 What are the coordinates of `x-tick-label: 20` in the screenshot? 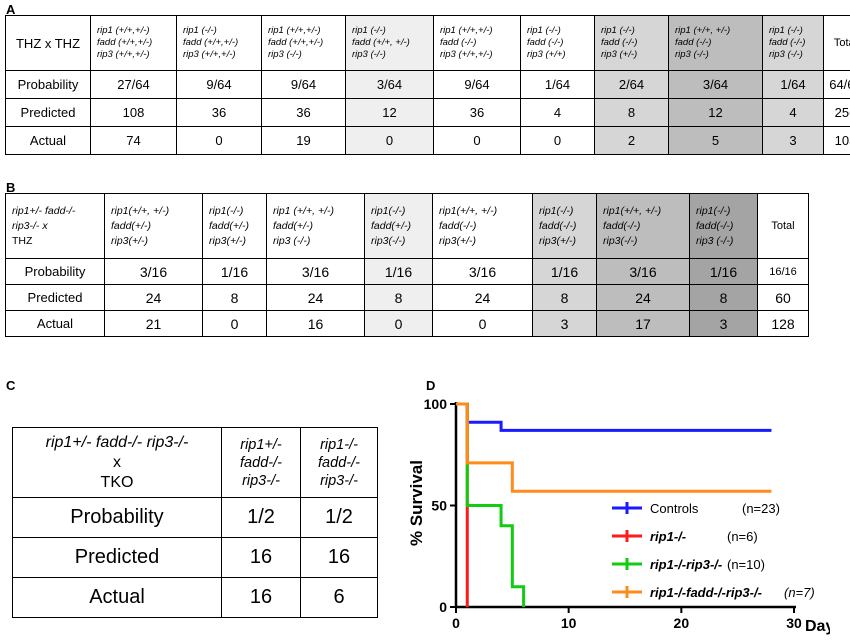 It's located at (682, 623).